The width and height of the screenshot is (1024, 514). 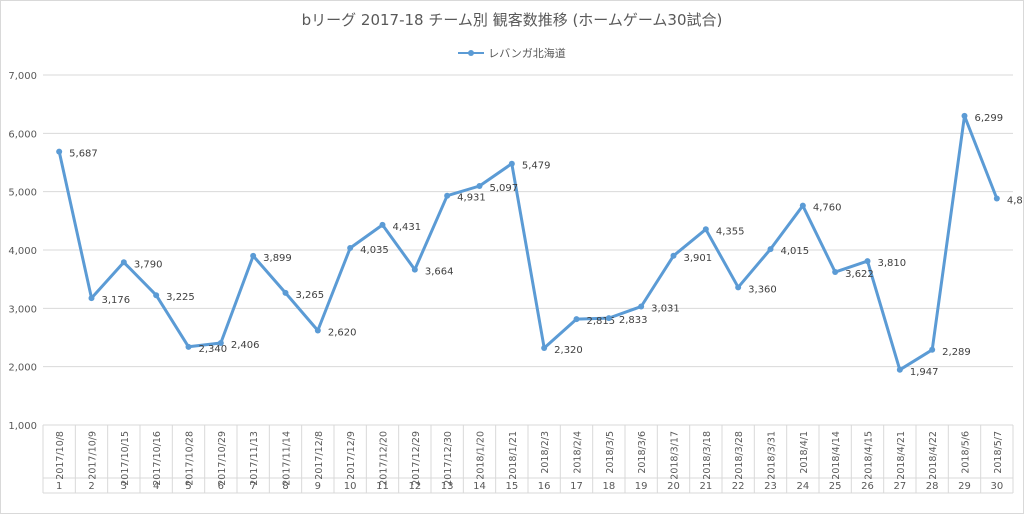 What do you see at coordinates (633, 320) in the screenshot?
I see `data-label: 2,833` at bounding box center [633, 320].